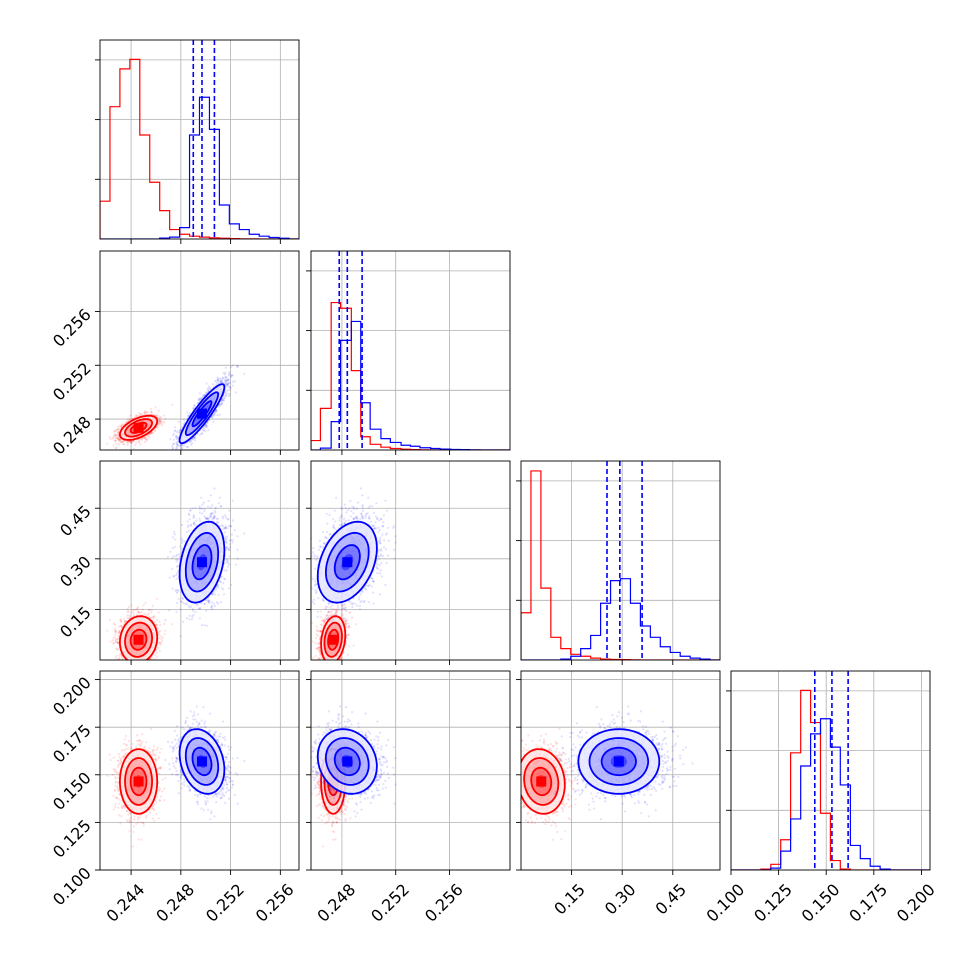 The height and width of the screenshot is (970, 970). What do you see at coordinates (830, 794) in the screenshot?
I see `histogram-blue` at bounding box center [830, 794].